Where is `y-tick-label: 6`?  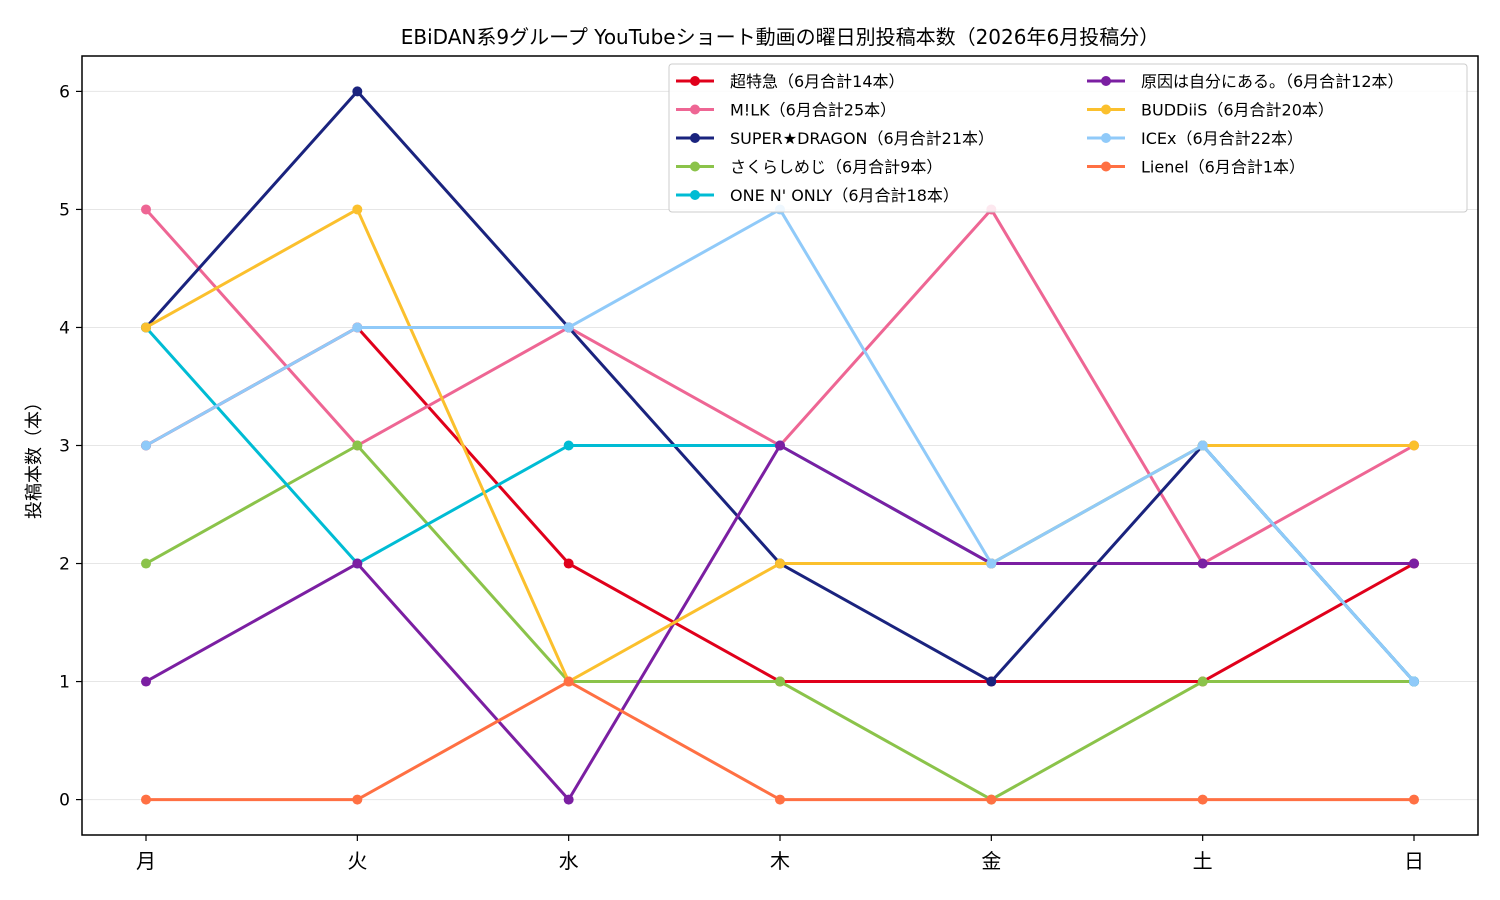
y-tick-label: 6 is located at coordinates (64, 92).